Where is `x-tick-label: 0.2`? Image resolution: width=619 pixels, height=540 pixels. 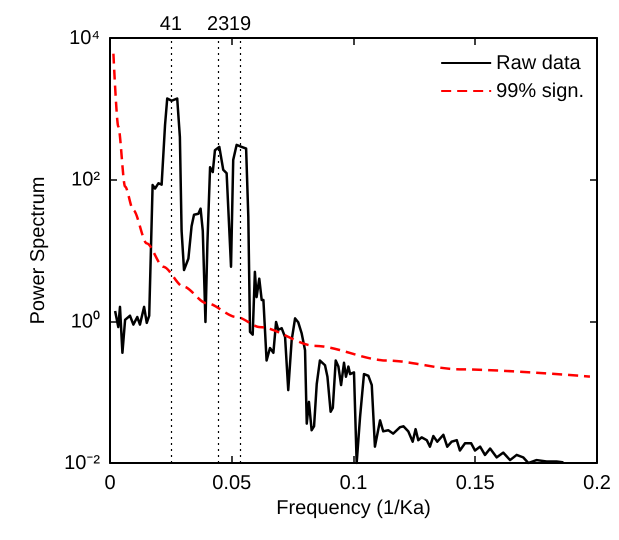 x-tick-label: 0.2 is located at coordinates (597, 483).